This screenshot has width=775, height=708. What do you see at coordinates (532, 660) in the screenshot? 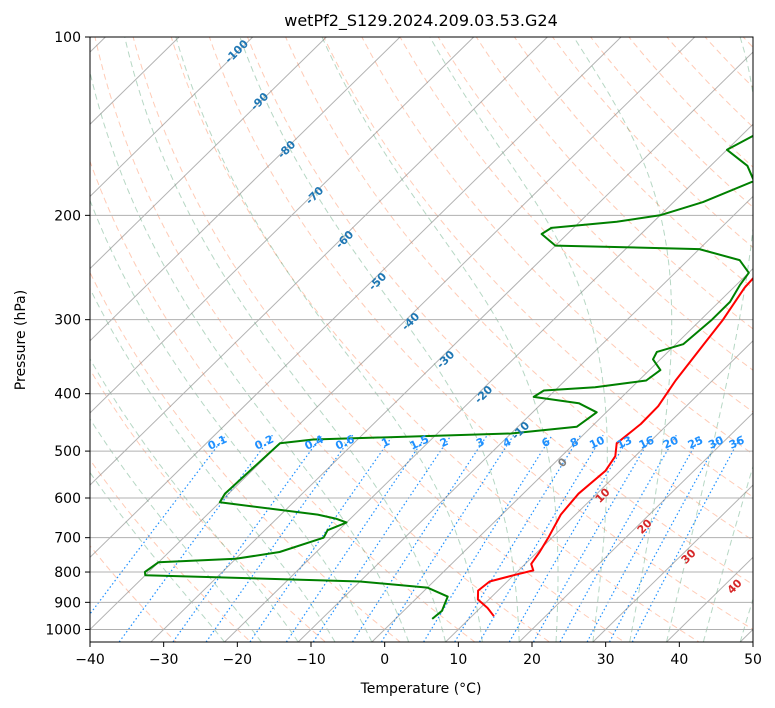
I see `x-tick-label: 20` at bounding box center [532, 660].